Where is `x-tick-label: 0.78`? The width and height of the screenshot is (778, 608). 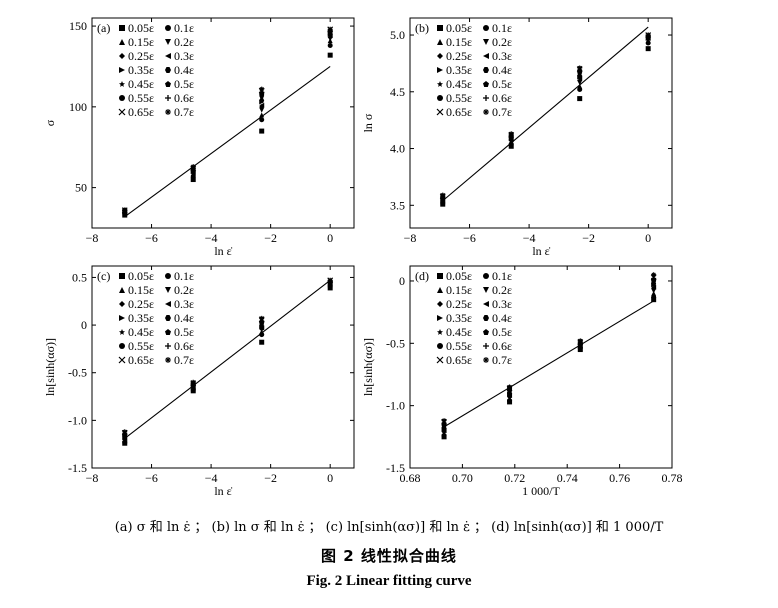
x-tick-label: 0.78 is located at coordinates (672, 478).